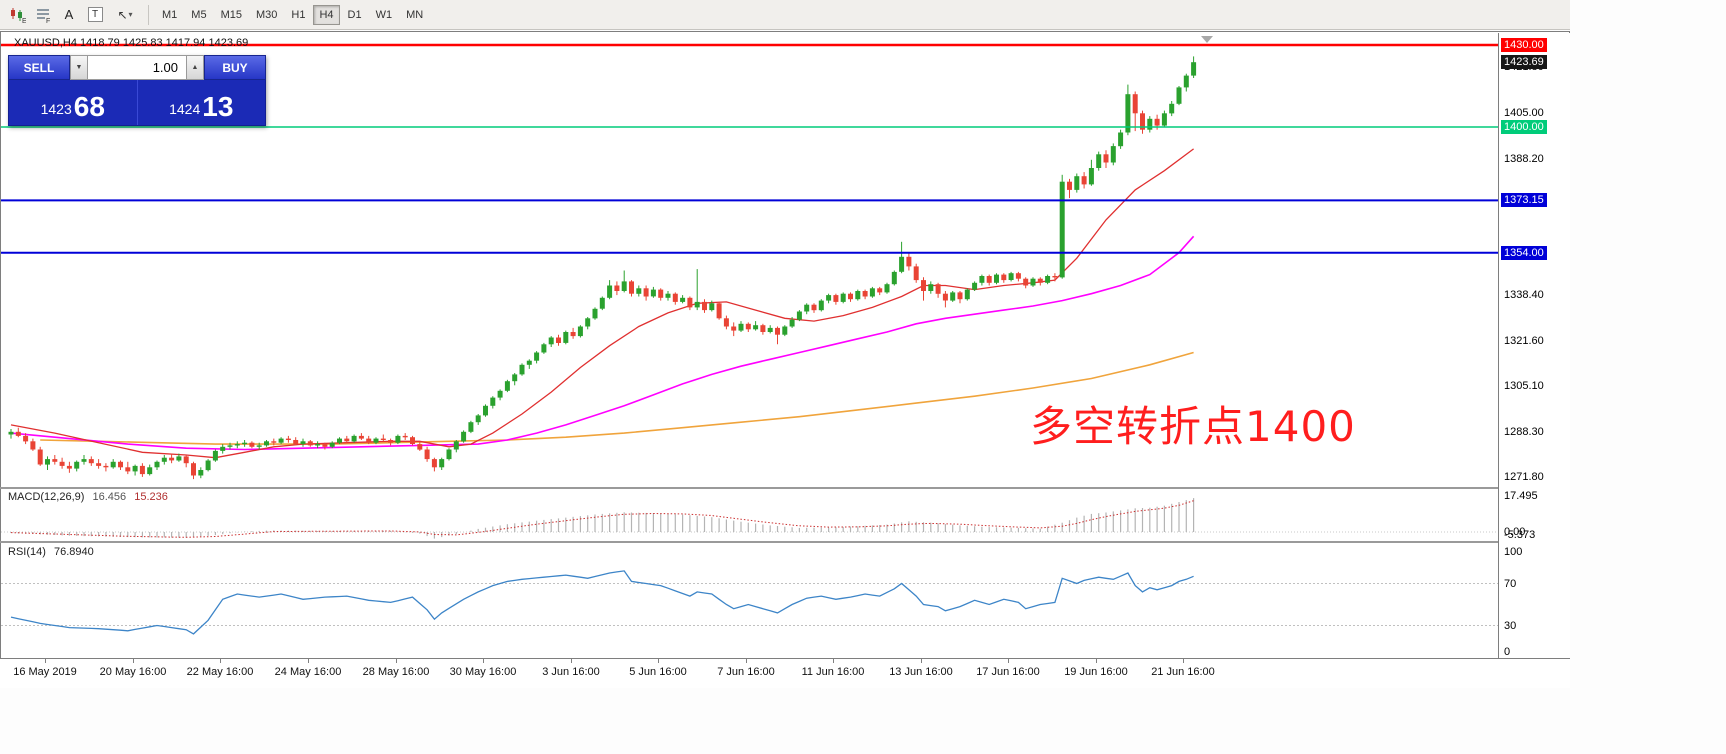  I want to click on one-click-trading-panel: SELL ▼ ▲ BUY 1423 68 1424 13, so click(137, 90).